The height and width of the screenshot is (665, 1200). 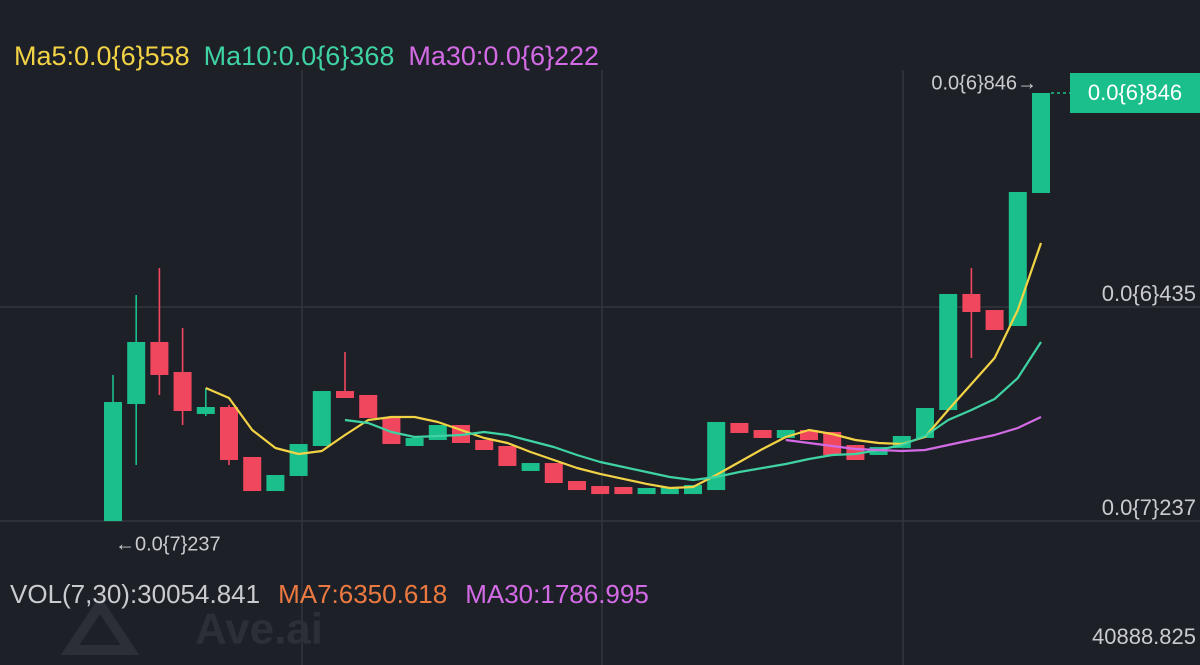 I want to click on volume-legend-entry: MA30:1786.995, so click(x=557, y=594).